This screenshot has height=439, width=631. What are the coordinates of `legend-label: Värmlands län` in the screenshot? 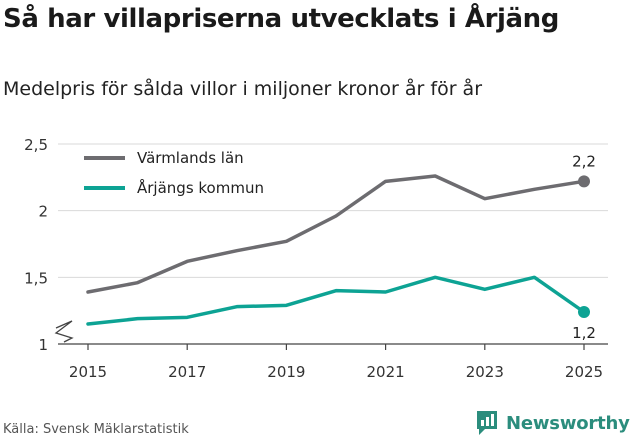 It's located at (190, 158).